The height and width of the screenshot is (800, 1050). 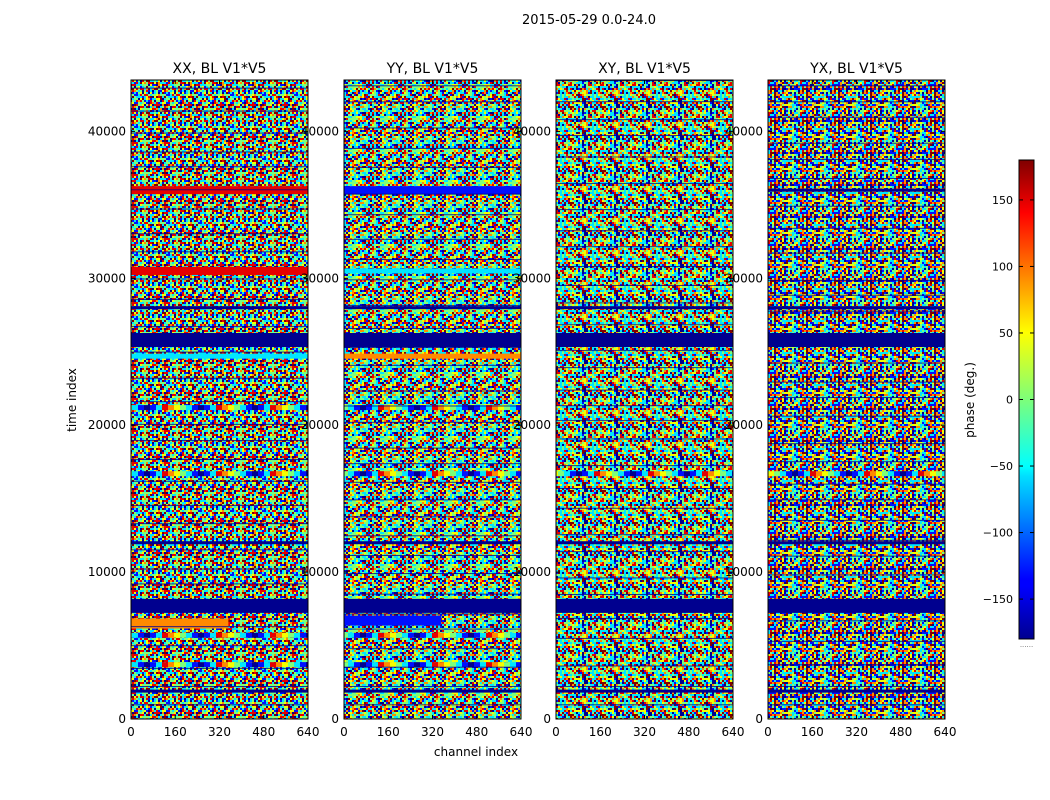 I want to click on panel-title: YX, BL V1*V5, so click(x=856, y=69).